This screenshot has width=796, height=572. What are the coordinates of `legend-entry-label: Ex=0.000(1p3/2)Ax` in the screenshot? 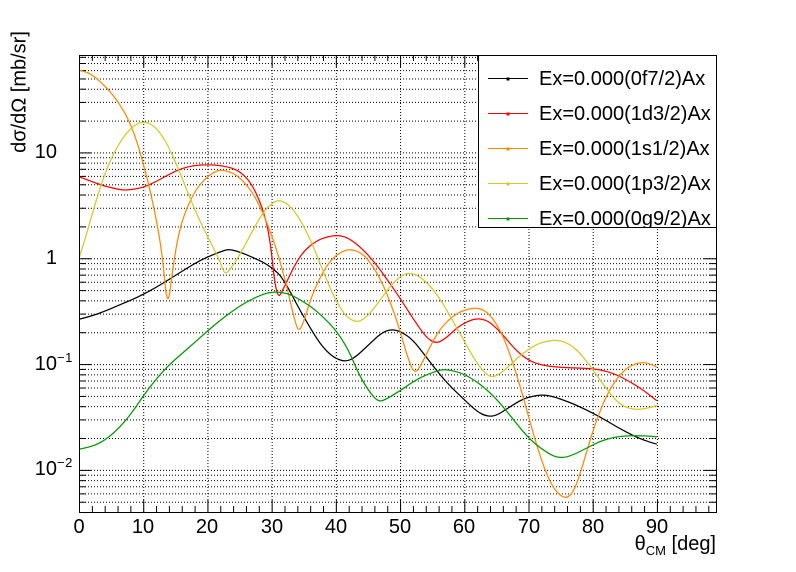 It's located at (625, 183).